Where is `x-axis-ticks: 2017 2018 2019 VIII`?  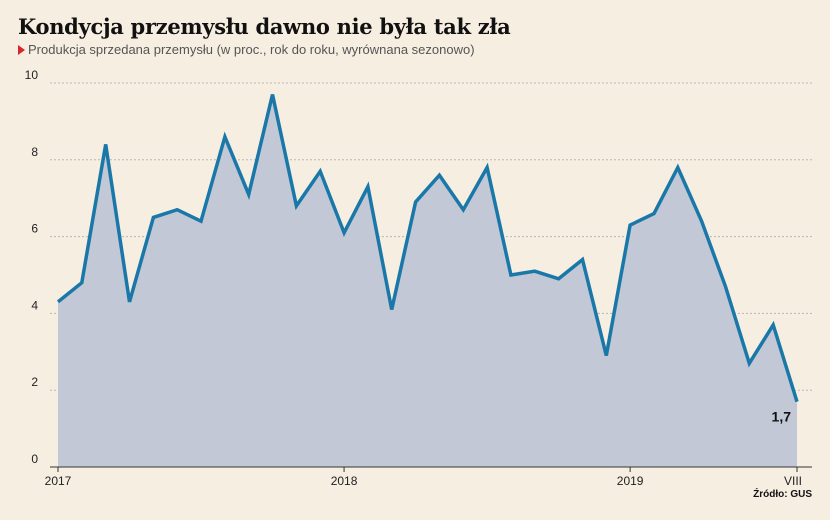 x-axis-ticks: 2017 2018 2019 VIII is located at coordinates (423, 477).